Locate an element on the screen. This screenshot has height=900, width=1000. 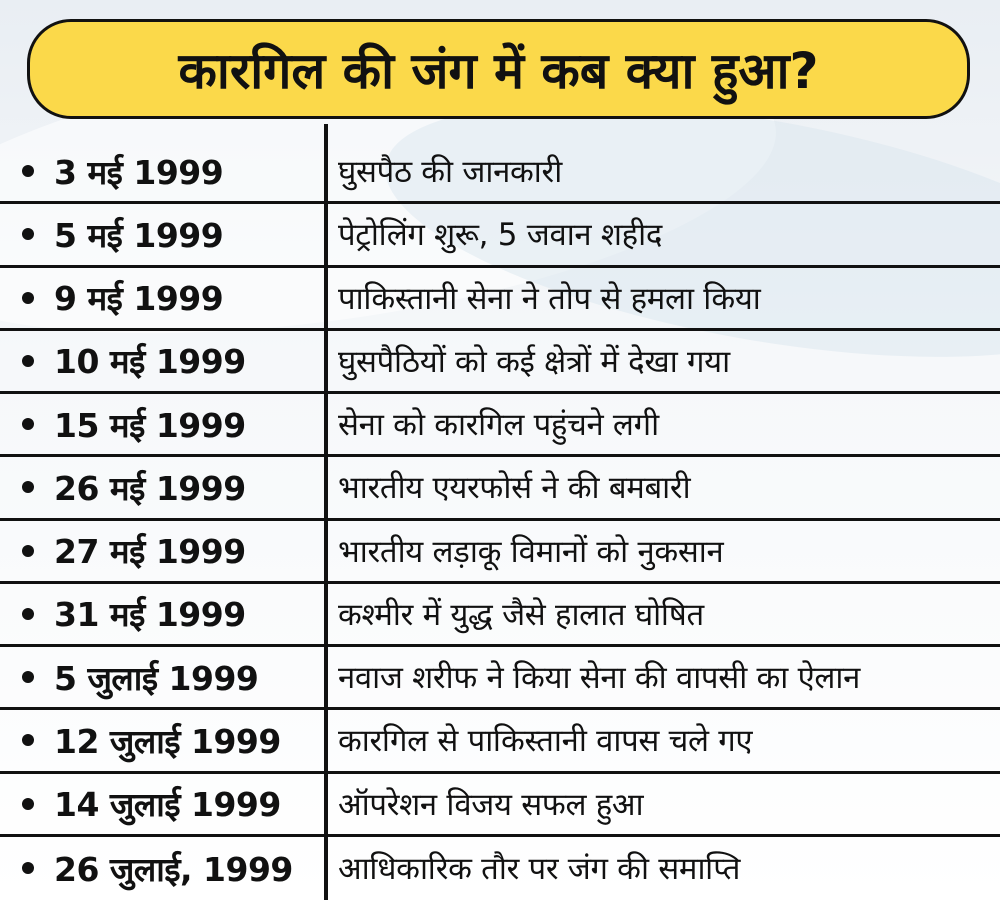
timeline-row: 15 मई 1999 सेना को कारगिल पहुंचने लगी is located at coordinates (500, 426).